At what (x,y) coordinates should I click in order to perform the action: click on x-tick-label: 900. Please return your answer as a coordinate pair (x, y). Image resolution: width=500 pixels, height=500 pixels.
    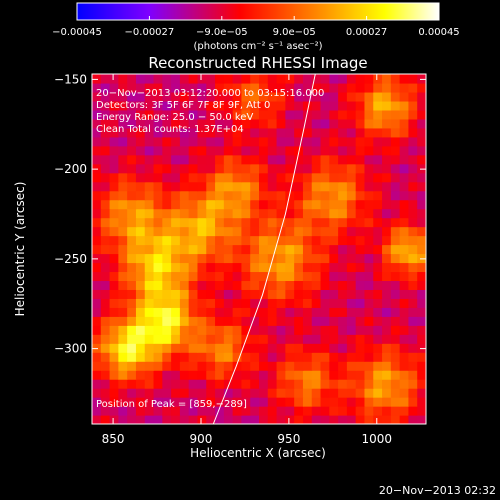
    Looking at the image, I should click on (201, 439).